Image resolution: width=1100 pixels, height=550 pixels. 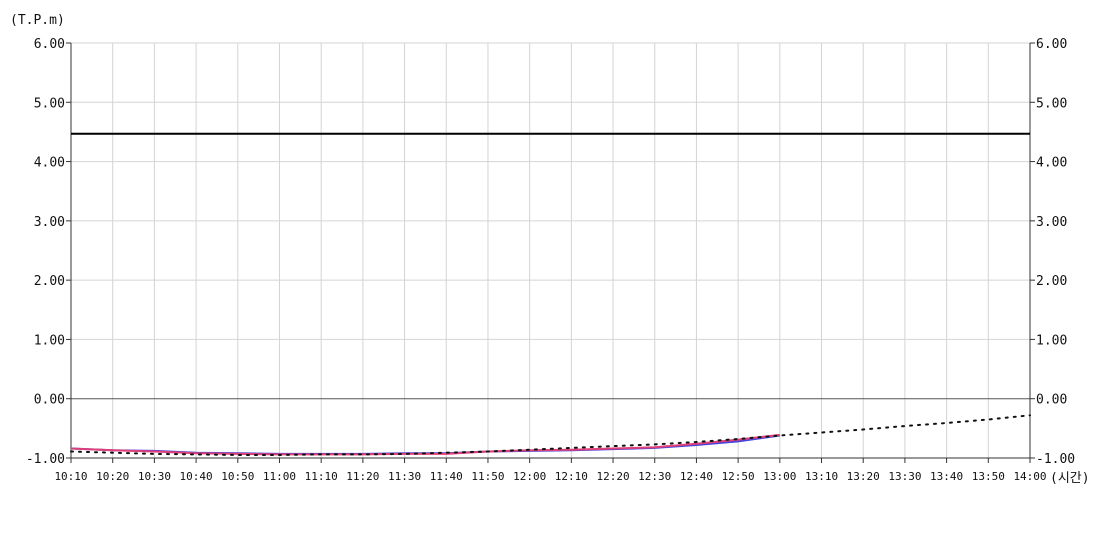 What do you see at coordinates (1051, 281) in the screenshot?
I see `y-tick-label-right: 2.00` at bounding box center [1051, 281].